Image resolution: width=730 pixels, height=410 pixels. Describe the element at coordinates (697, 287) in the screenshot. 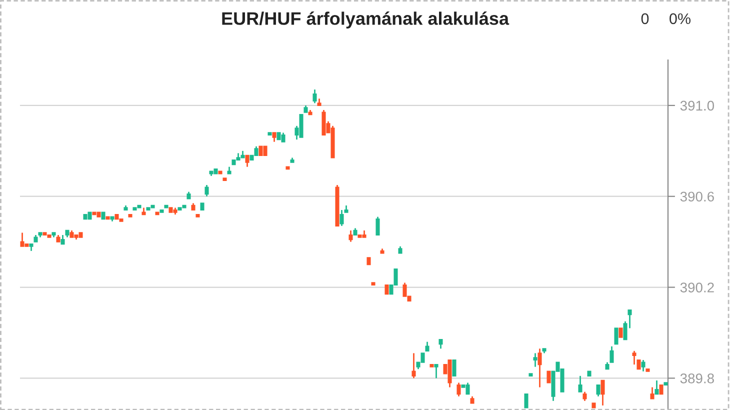

I see `y-tick-label: 390.2` at that location.